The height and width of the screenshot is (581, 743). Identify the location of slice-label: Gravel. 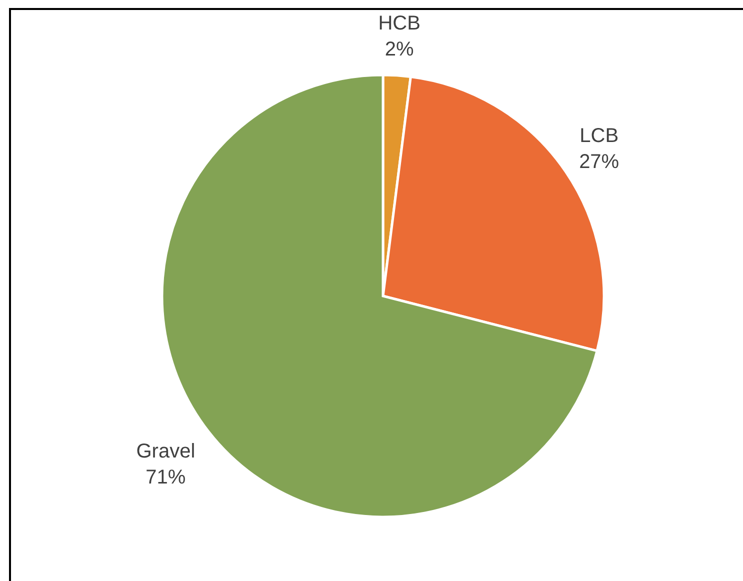
(166, 451).